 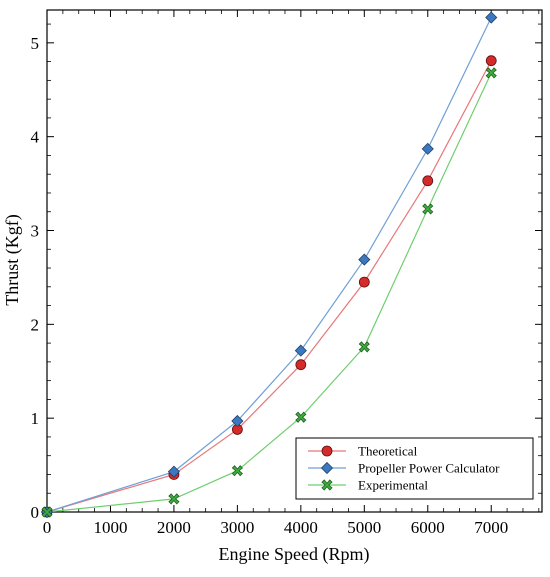 What do you see at coordinates (388, 451) in the screenshot?
I see `legend-label-theoretical: Theoretical` at bounding box center [388, 451].